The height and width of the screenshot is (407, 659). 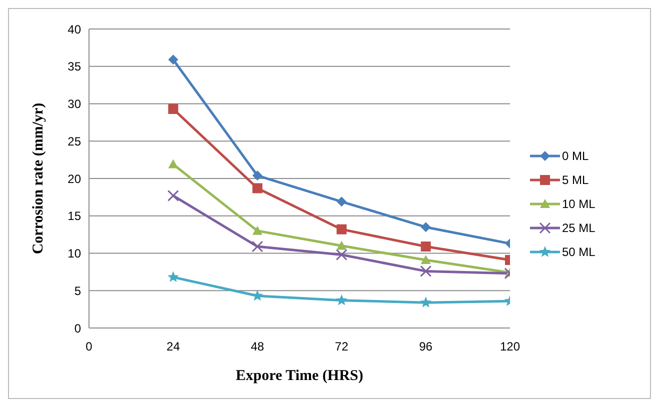 What do you see at coordinates (426, 347) in the screenshot?
I see `x-tick-label: 96` at bounding box center [426, 347].